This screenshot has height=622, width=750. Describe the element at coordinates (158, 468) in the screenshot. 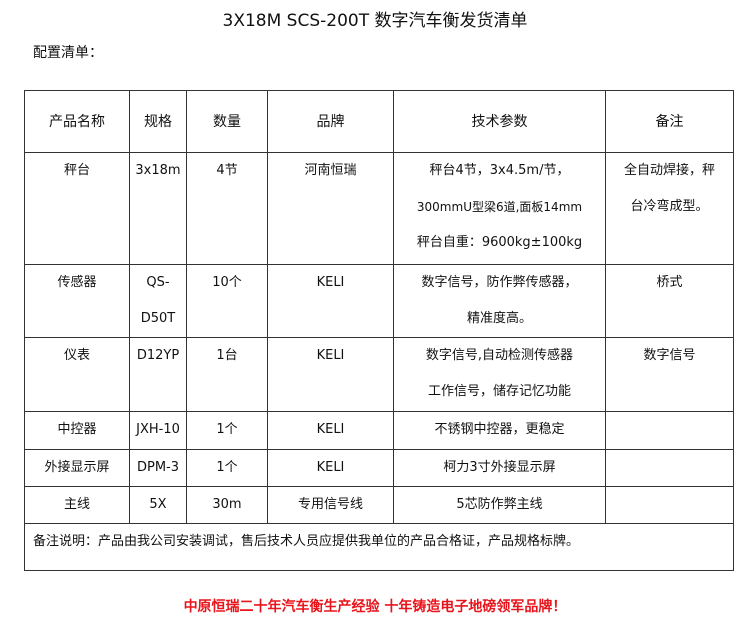

I see `product-spec: DPM-3` at that location.